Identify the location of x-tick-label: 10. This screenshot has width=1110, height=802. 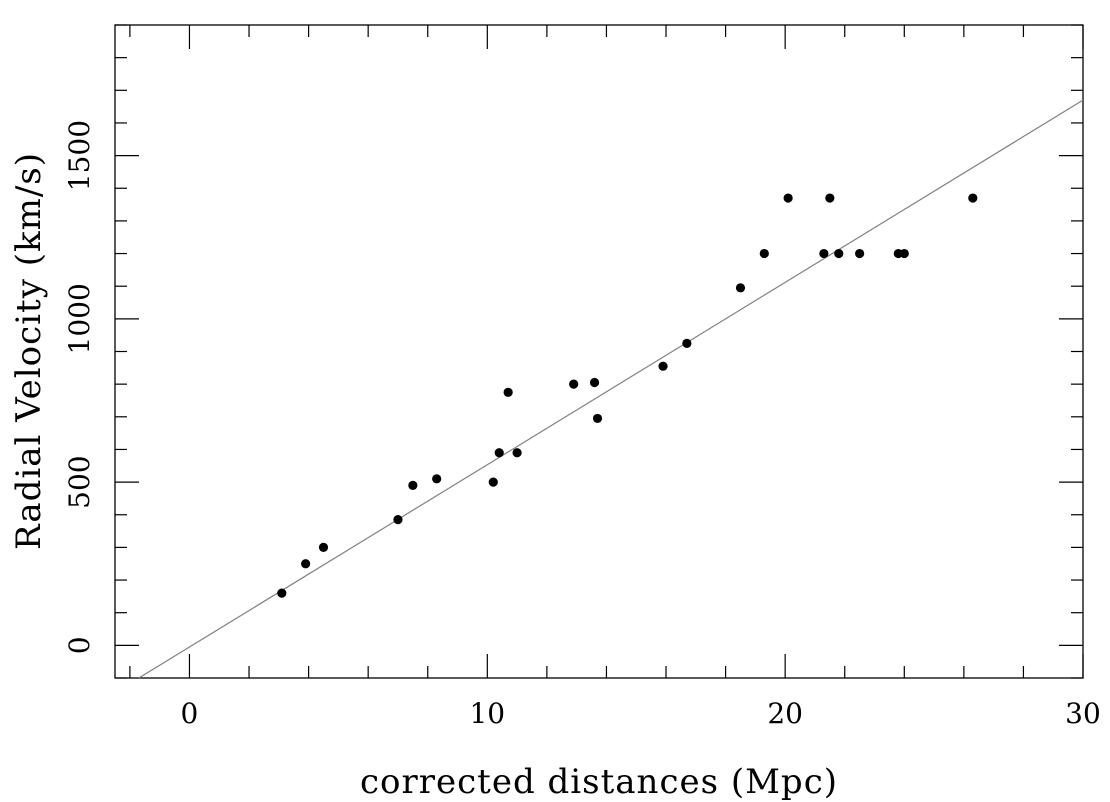
(487, 713).